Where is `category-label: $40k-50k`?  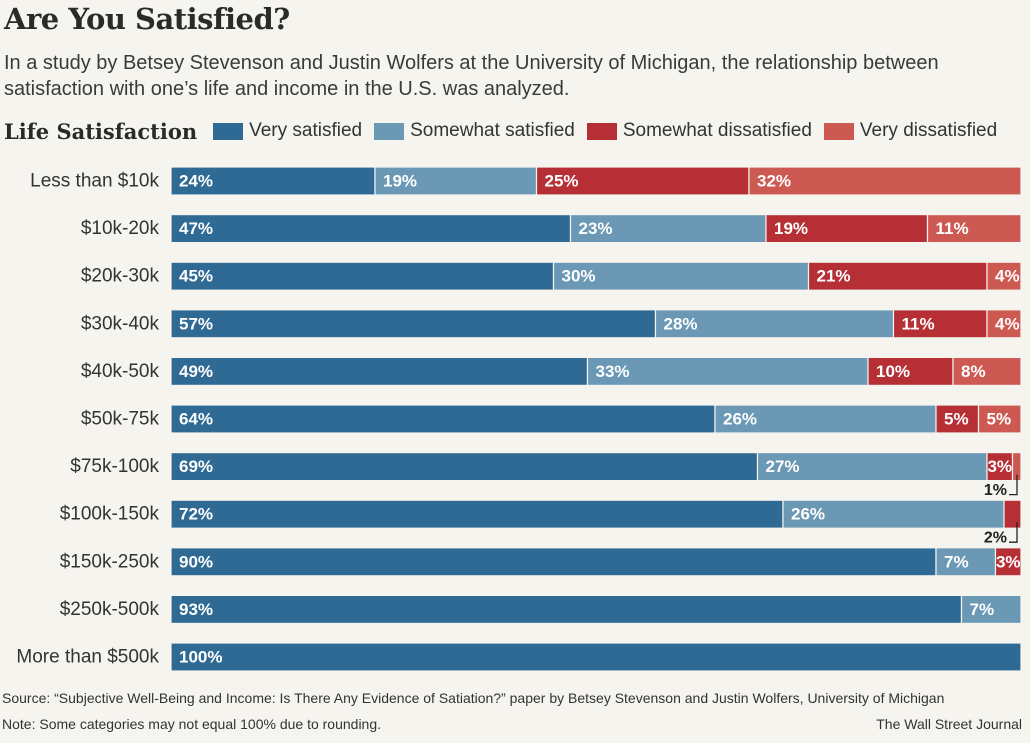 category-label: $40k-50k is located at coordinates (120, 371).